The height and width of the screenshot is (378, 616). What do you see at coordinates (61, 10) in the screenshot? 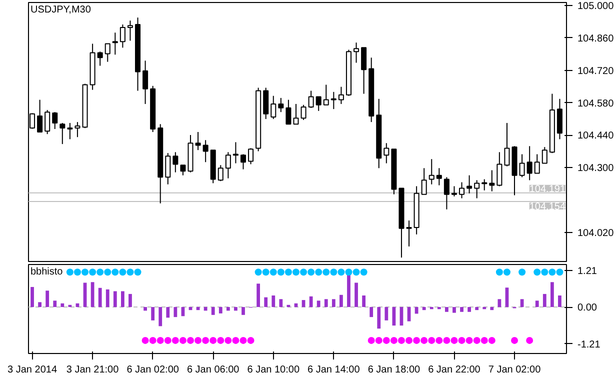
I see `chart-title: USDJPY,M30` at bounding box center [61, 10].